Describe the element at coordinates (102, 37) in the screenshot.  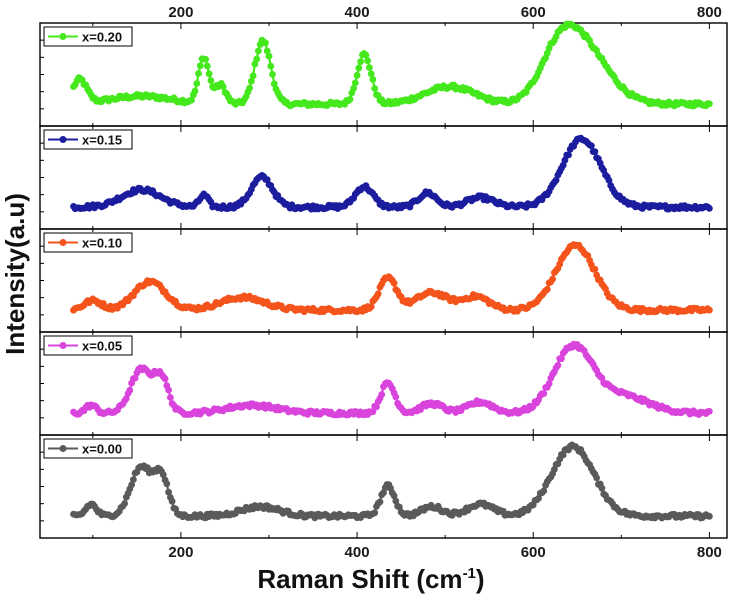
I see `legend-label: x=0.20` at that location.